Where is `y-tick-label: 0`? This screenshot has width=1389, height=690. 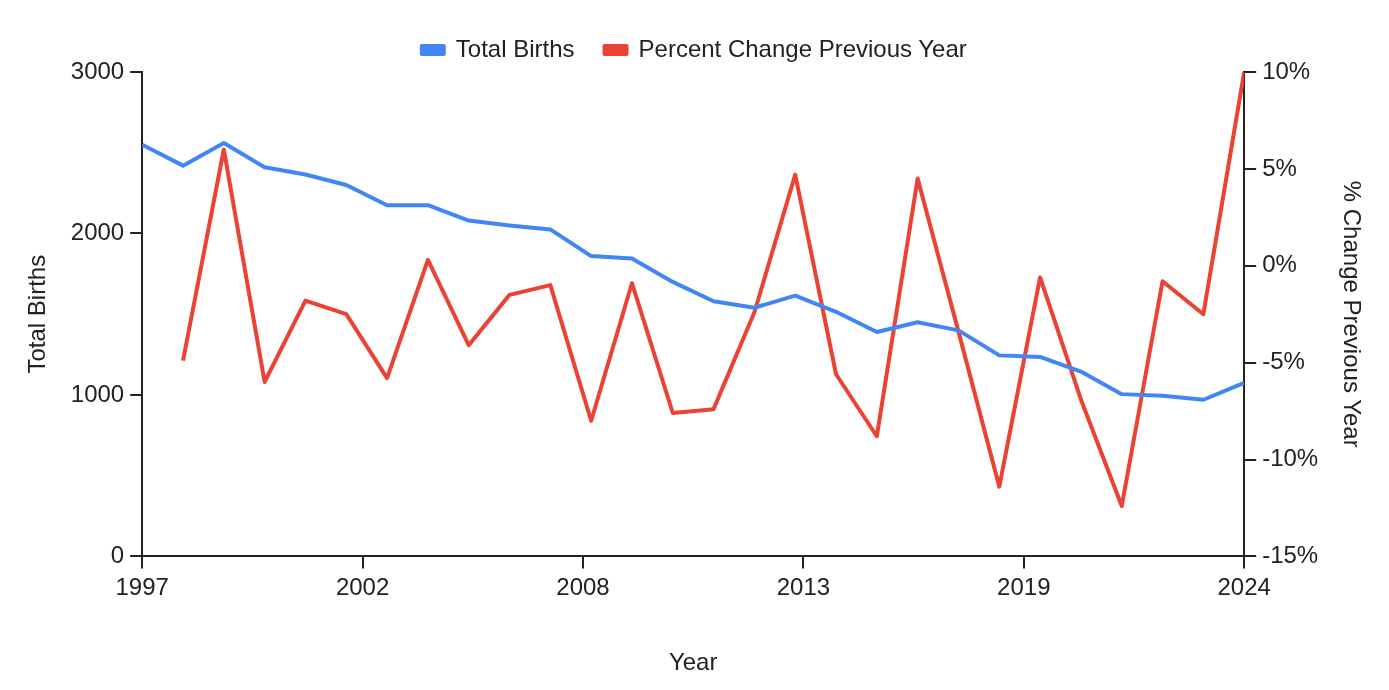
y-tick-label: 0 is located at coordinates (117, 555).